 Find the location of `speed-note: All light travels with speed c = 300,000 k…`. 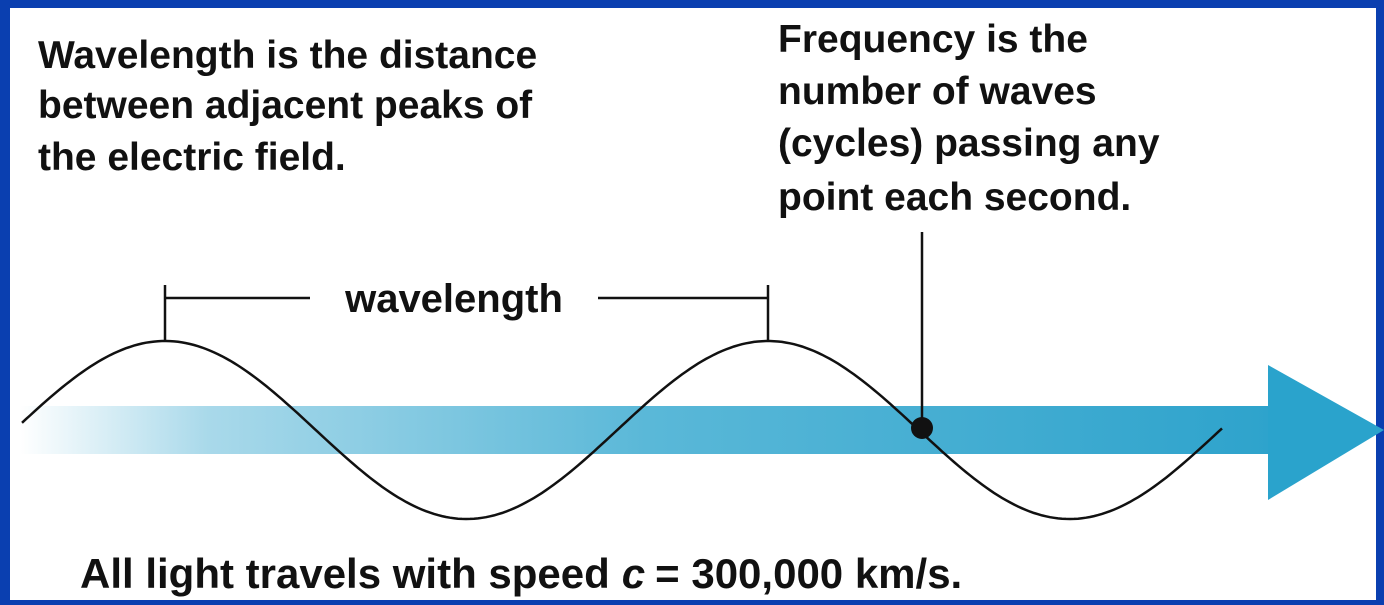

speed-note: All light travels with speed c = 300,000 k… is located at coordinates (521, 573).